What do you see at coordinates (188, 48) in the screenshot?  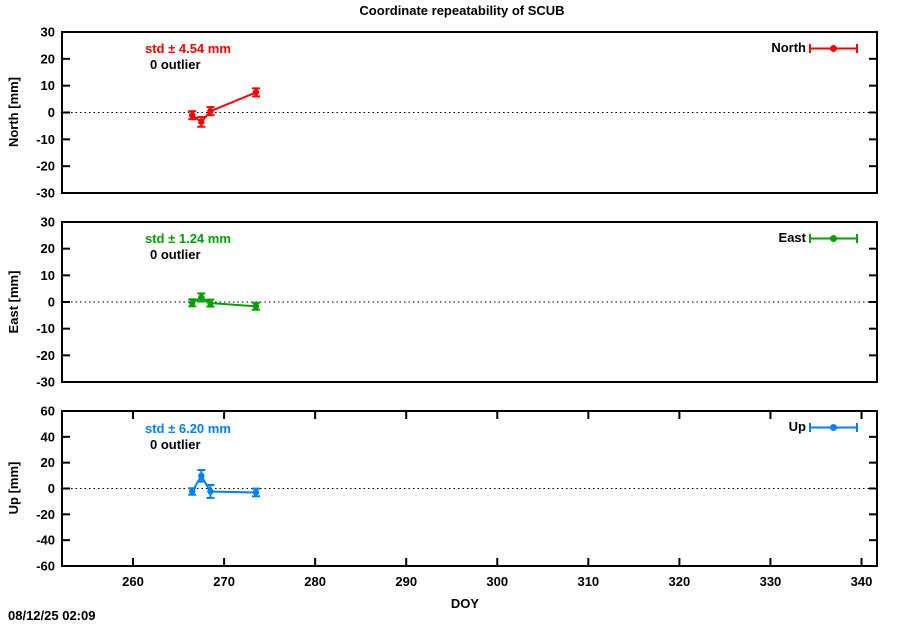 I see `std-annotation-north: std ± 4.54 mm` at bounding box center [188, 48].